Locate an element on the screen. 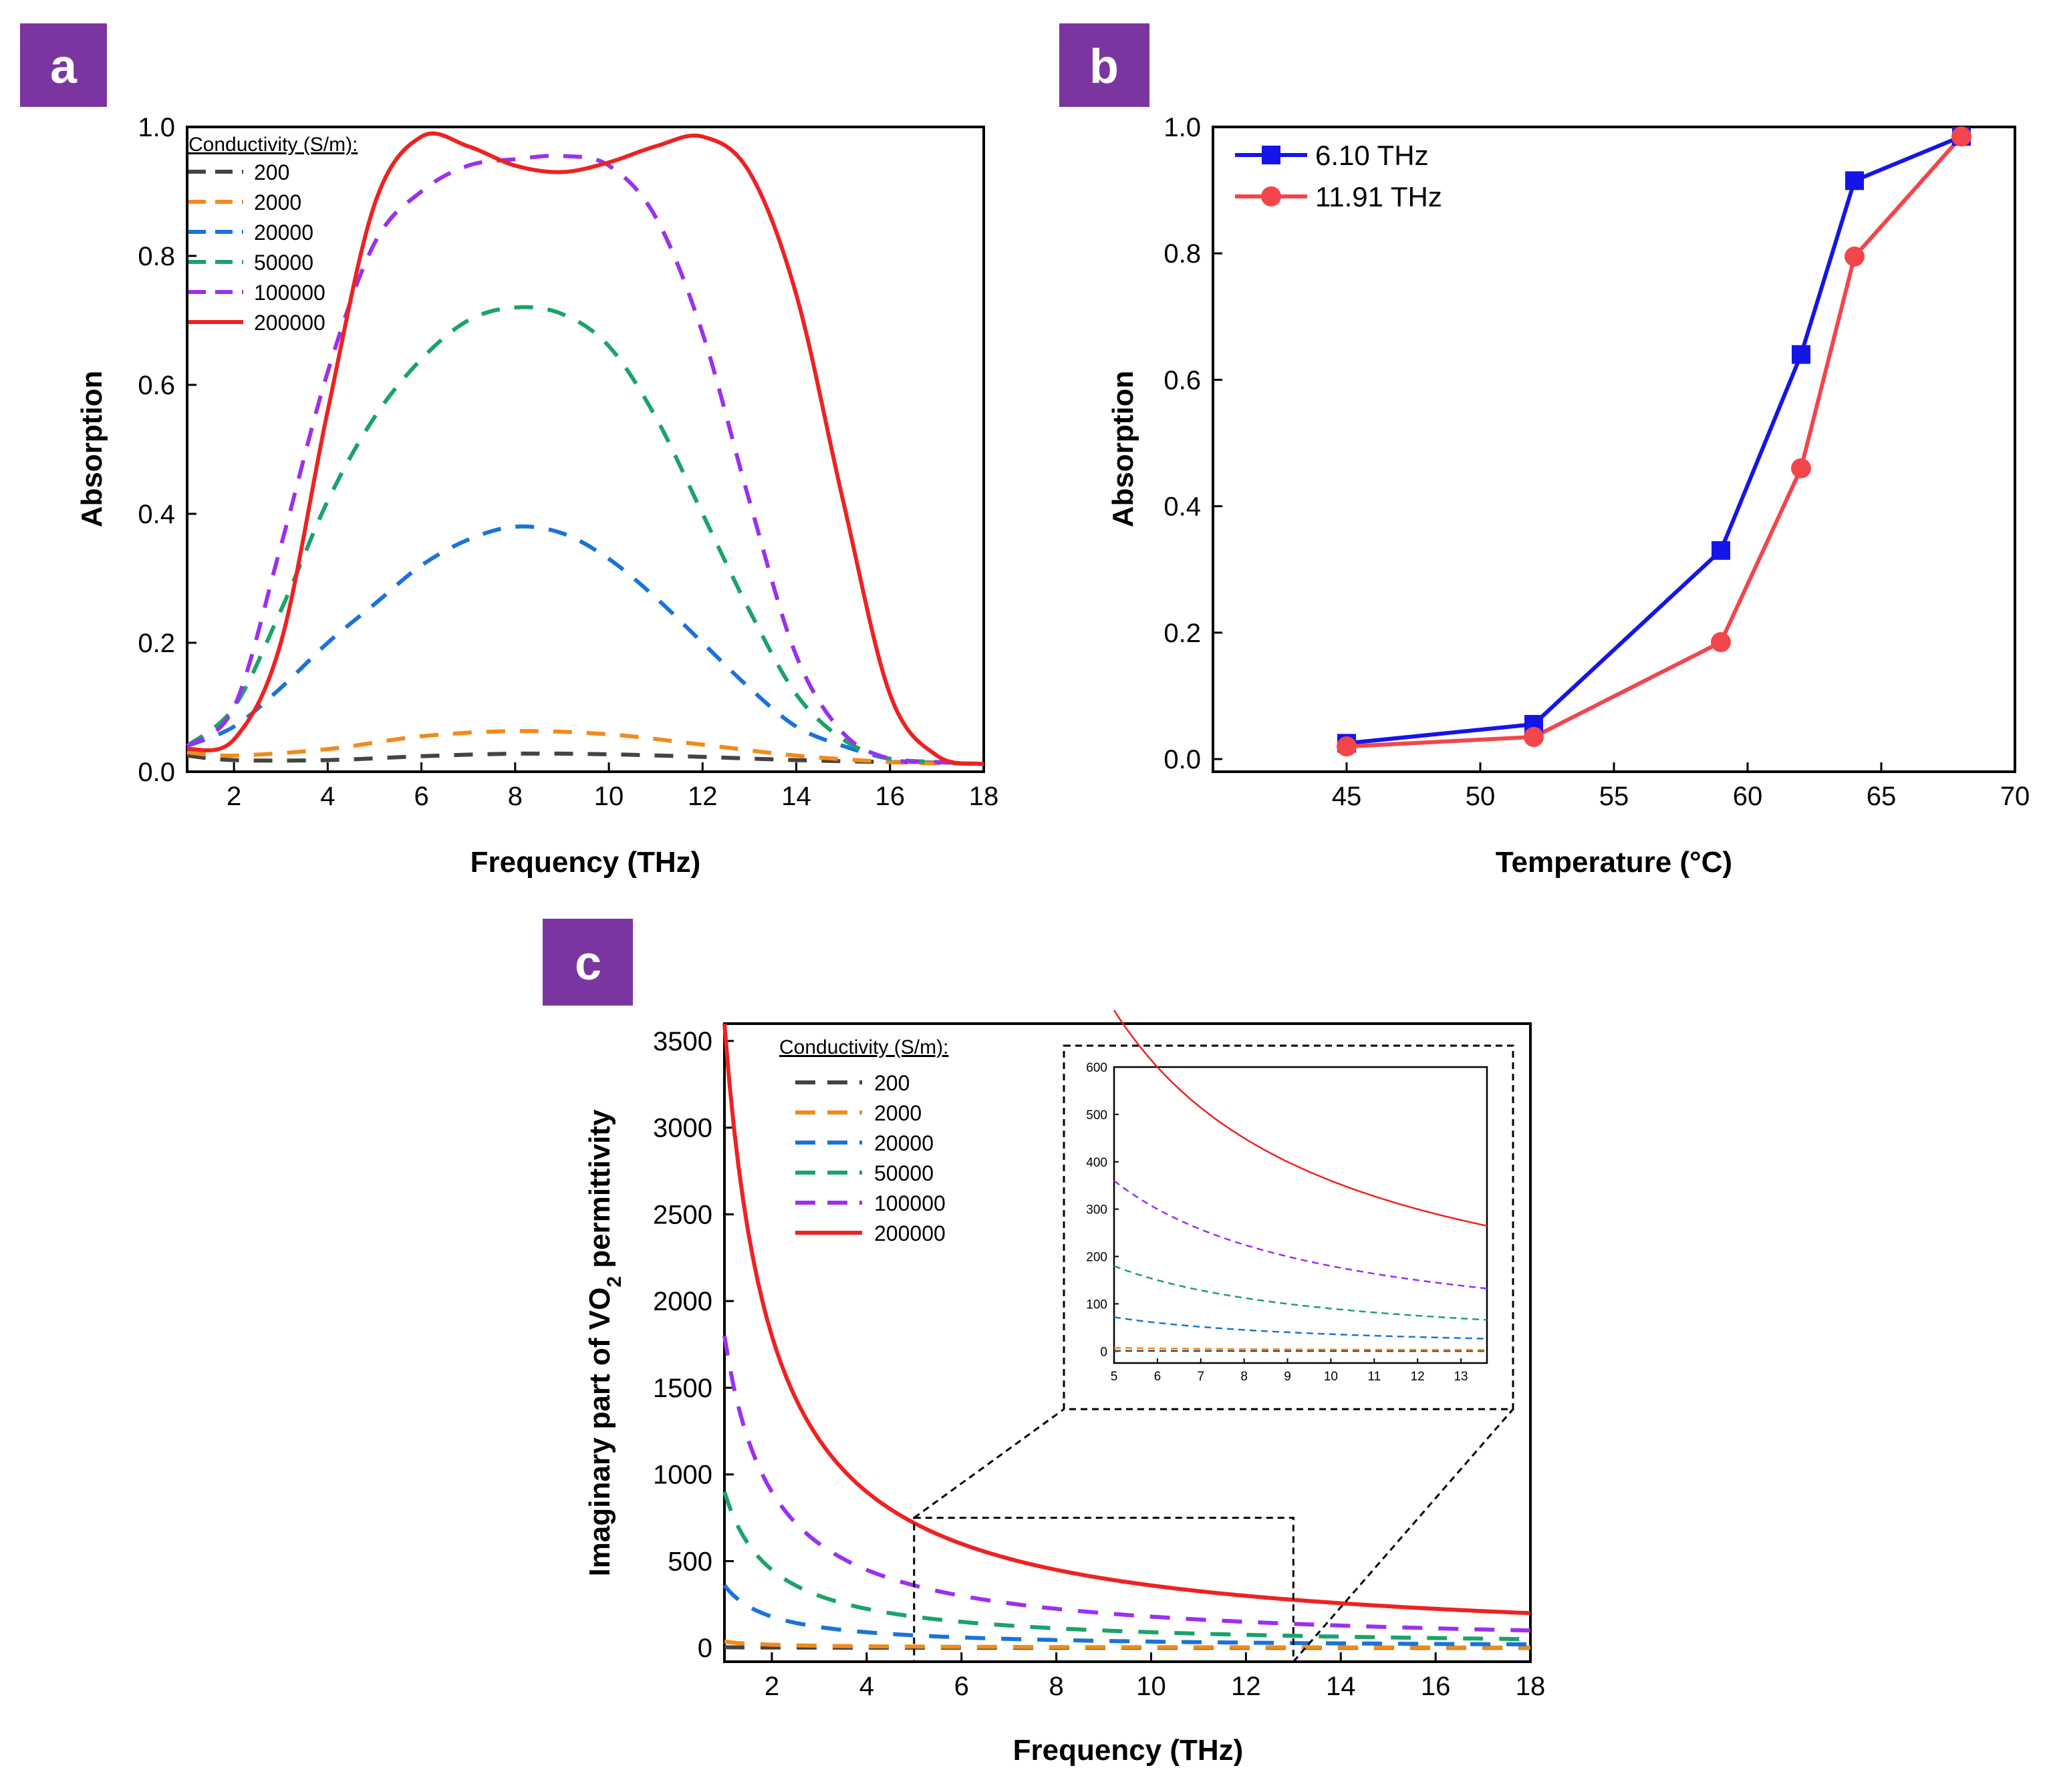 Image resolution: width=2045 pixels, height=1792 pixels. inset-y-tick-label: 200 is located at coordinates (1096, 1258).